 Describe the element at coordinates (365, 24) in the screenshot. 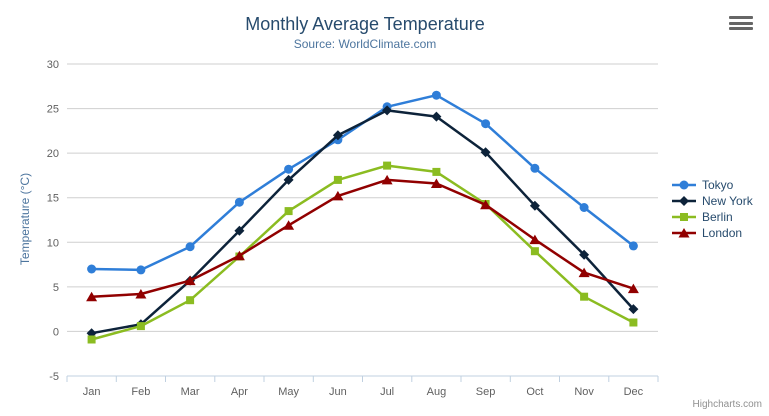

I see `chart-title: Monthly Average Temperature` at that location.